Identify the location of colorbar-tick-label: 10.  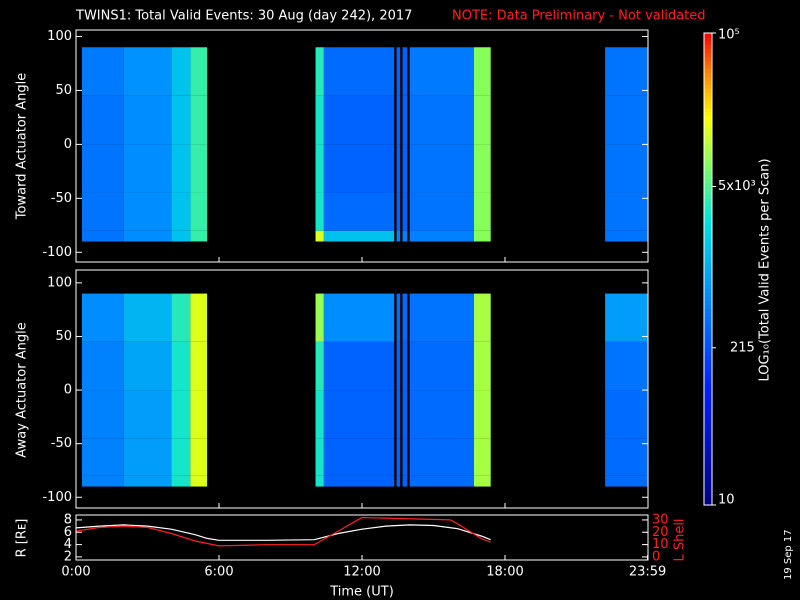
(726, 500).